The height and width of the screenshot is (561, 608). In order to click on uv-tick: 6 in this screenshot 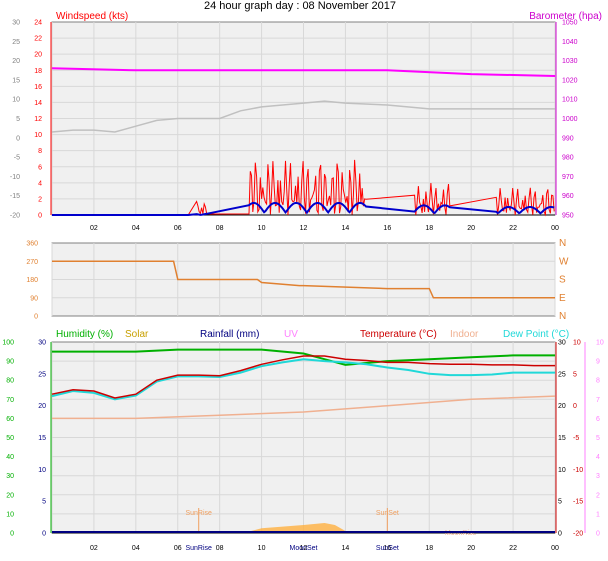, I will do `click(598, 419)`.